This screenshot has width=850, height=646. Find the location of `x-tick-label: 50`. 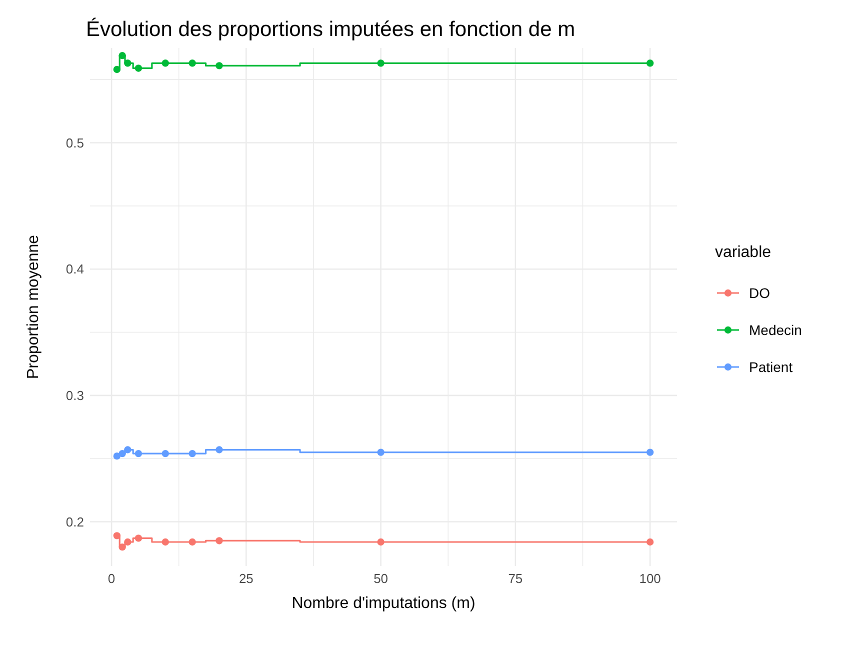

x-tick-label: 50 is located at coordinates (381, 578).